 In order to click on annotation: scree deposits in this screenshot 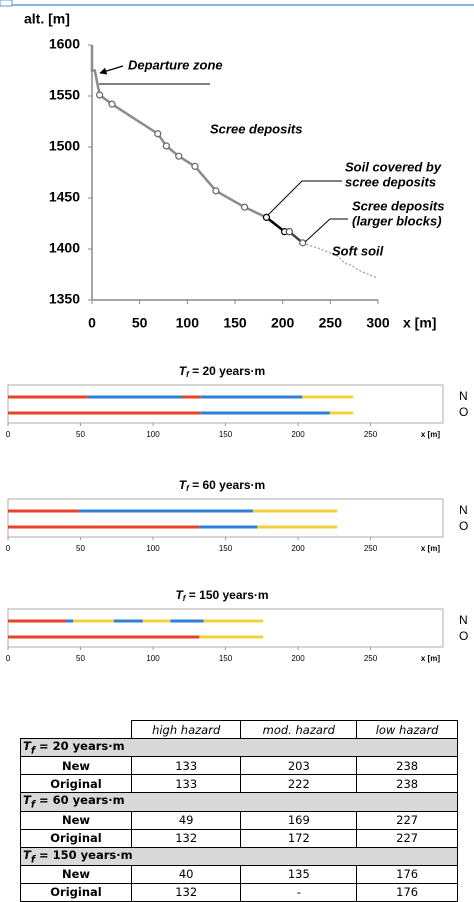, I will do `click(390, 181)`.